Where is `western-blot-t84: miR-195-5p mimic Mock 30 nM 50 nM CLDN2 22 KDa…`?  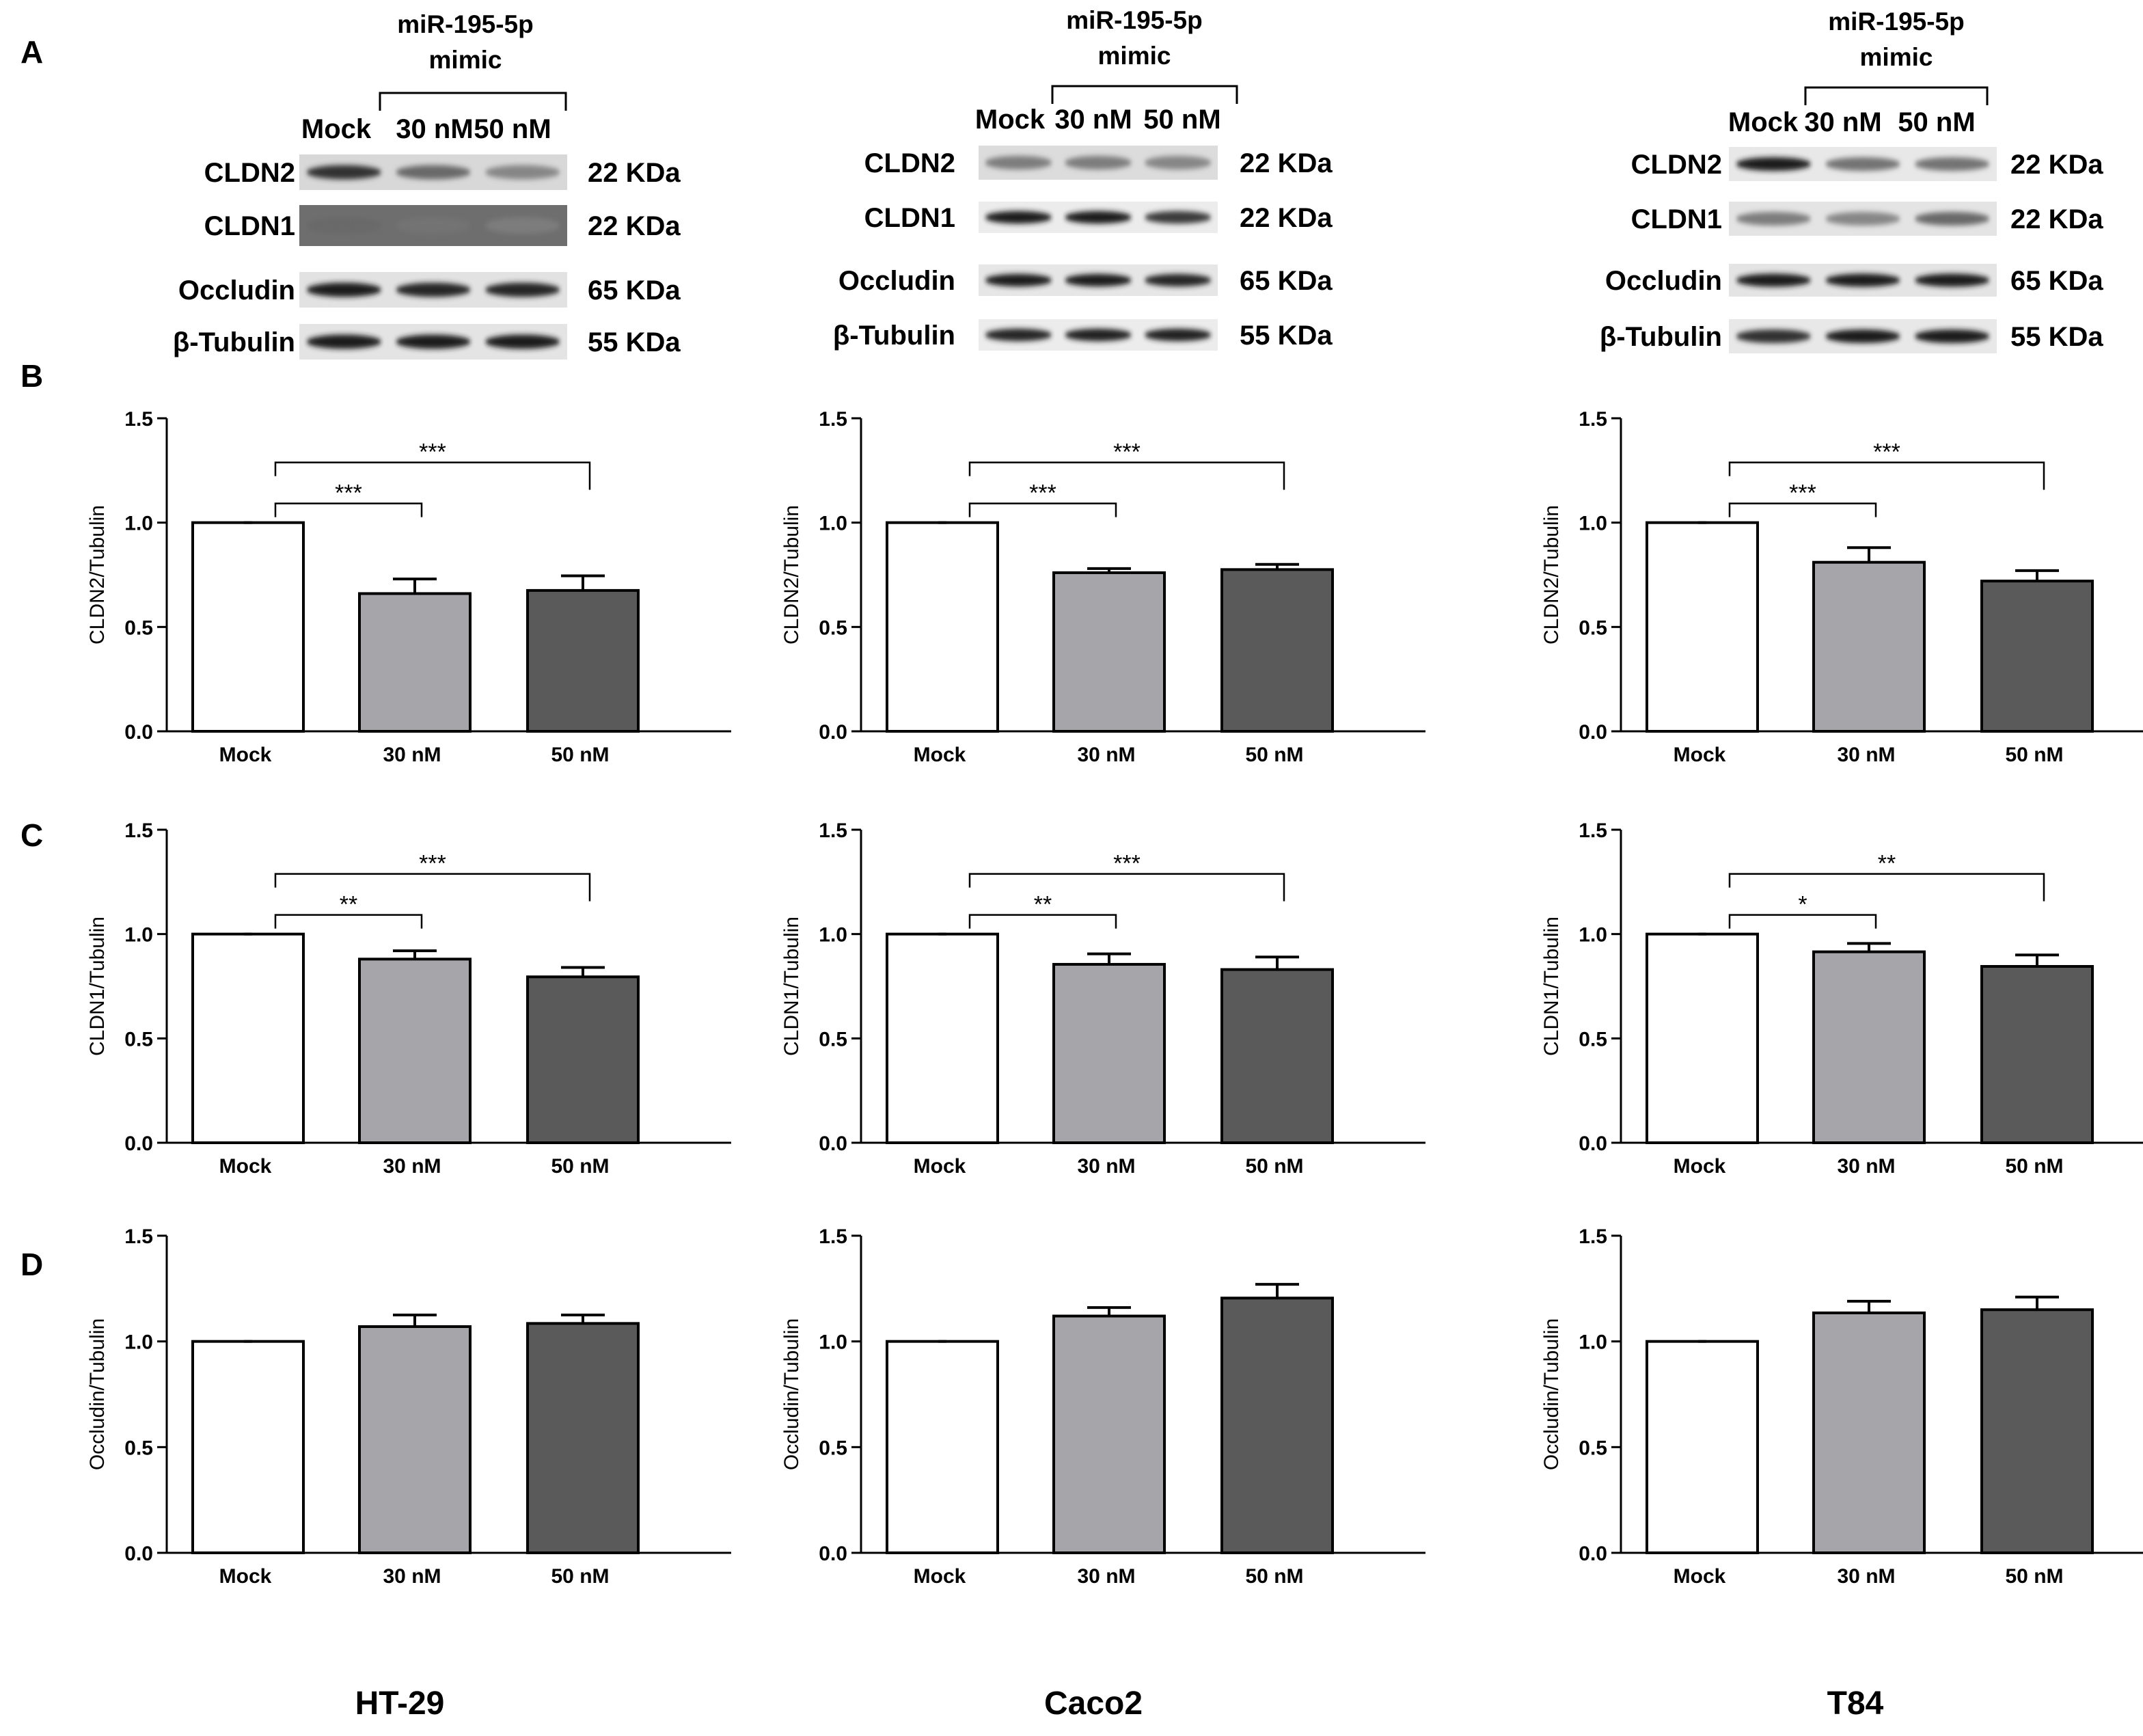
western-blot-t84: miR-195-5p mimic Mock 30 nM 50 nM CLDN2 22 KDa… is located at coordinates (1852, 180).